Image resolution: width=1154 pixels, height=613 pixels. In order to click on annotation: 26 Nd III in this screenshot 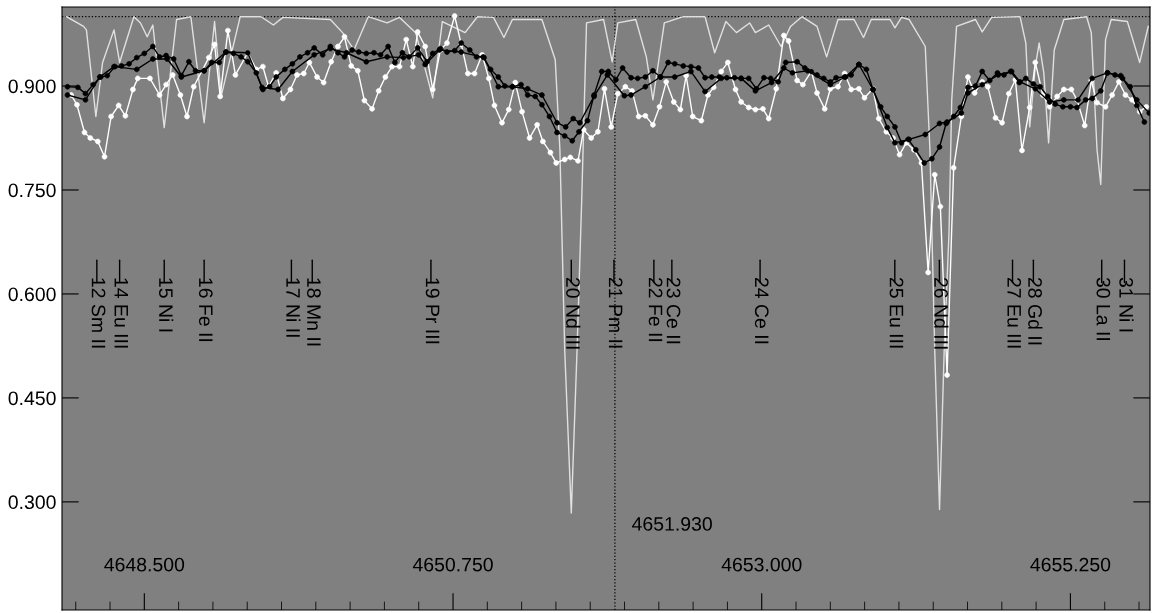, I will do `click(941, 313)`.